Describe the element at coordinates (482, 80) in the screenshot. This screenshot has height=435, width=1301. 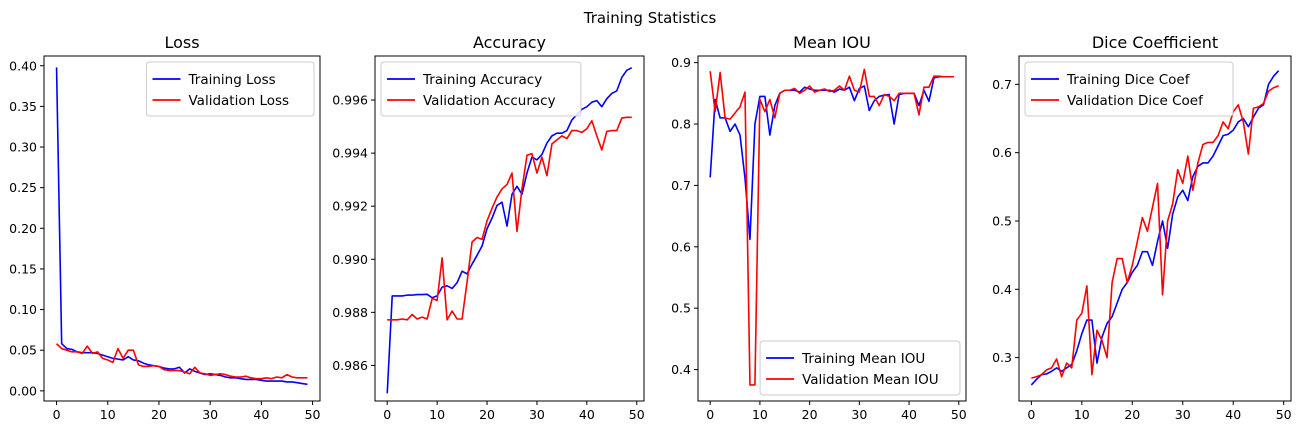
I see `legend-label: Training Accuracy` at that location.